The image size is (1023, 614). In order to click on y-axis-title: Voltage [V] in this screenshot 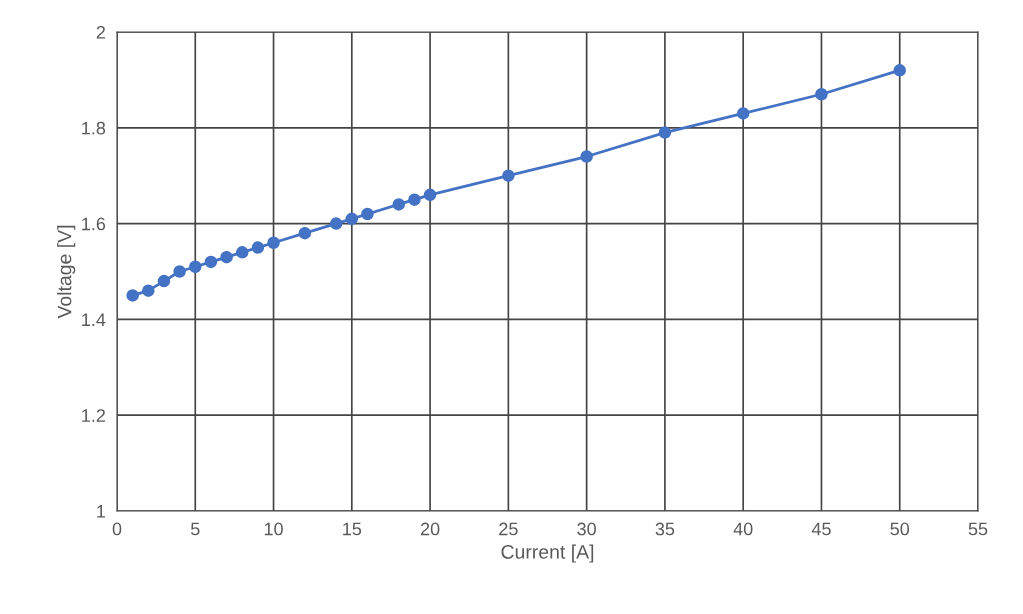, I will do `click(66, 272)`.